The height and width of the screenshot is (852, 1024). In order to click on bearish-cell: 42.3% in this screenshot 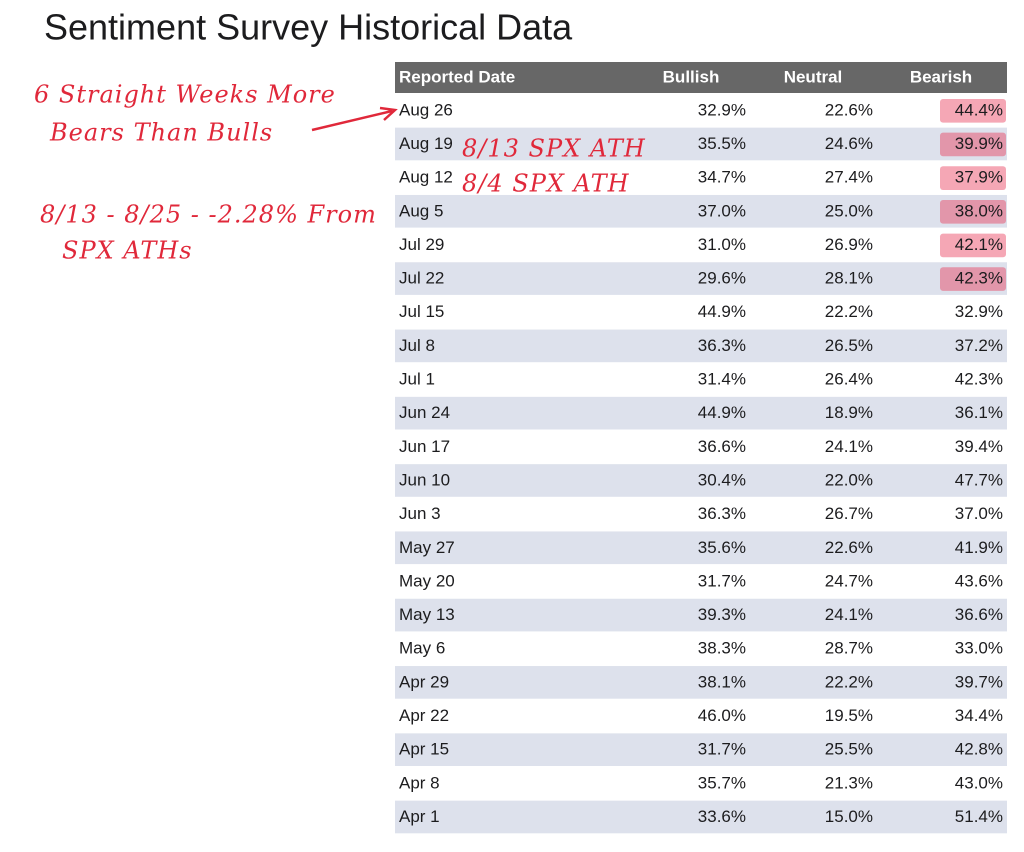, I will do `click(979, 379)`.